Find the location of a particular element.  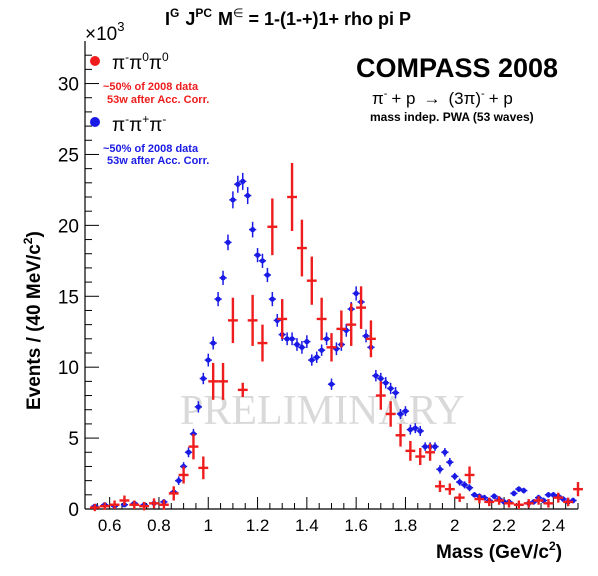

legend-neutral-pi2: π is located at coordinates (135, 63).